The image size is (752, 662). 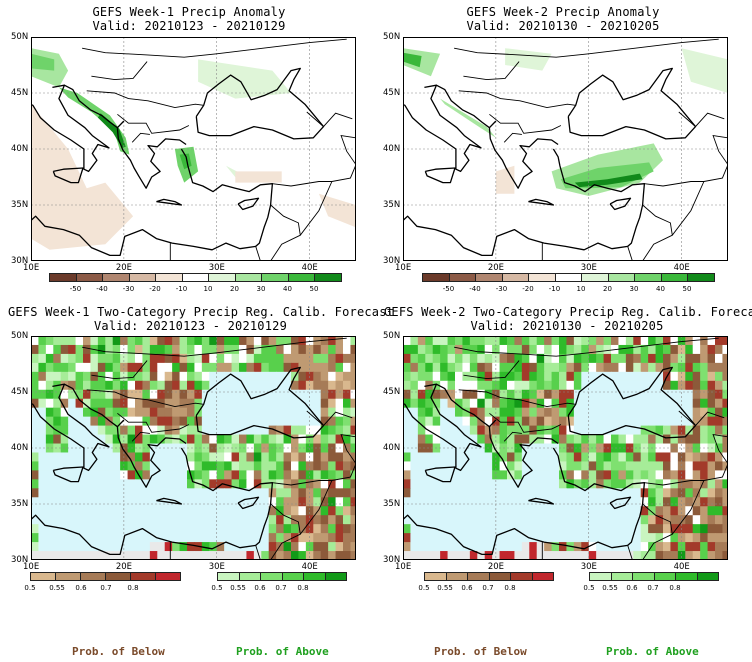 I want to click on colorbar-label: 0.55, so click(x=238, y=588).